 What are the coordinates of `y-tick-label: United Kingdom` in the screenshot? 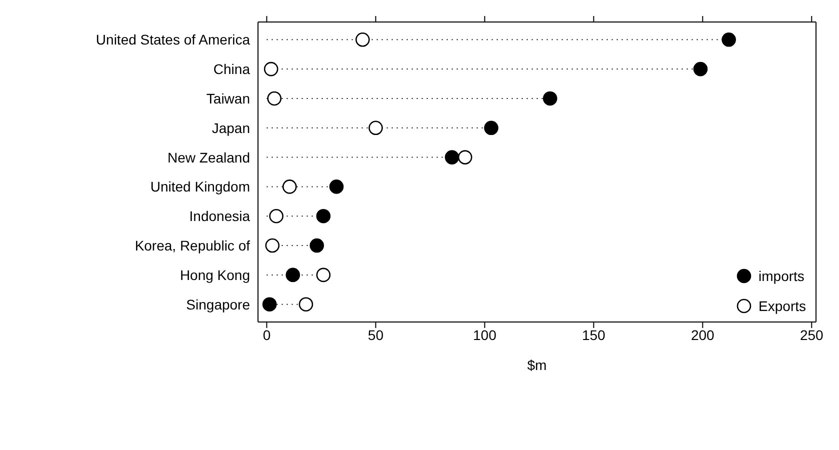 It's located at (200, 186).